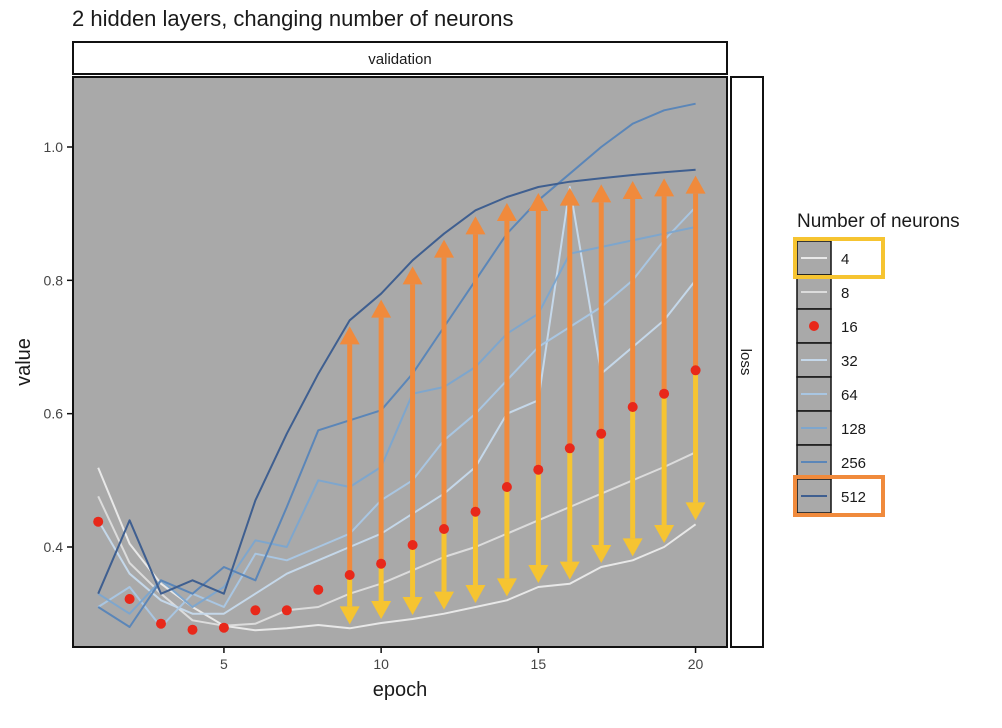  Describe the element at coordinates (24, 362) in the screenshot. I see `y-axis-label: value` at that location.